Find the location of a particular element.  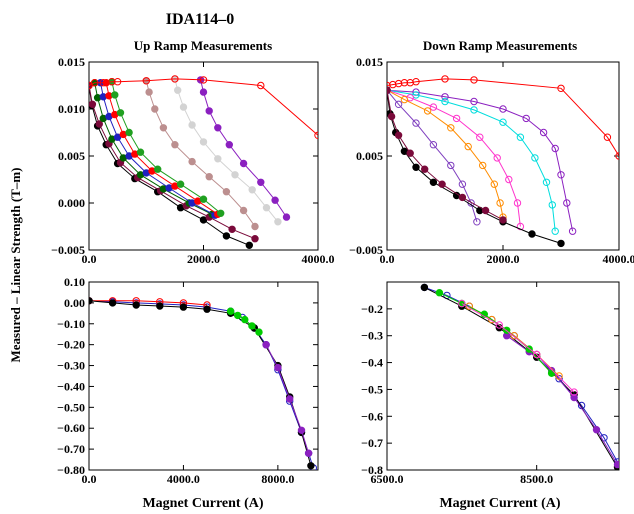

panel-title: Down Ramp Measurements is located at coordinates (500, 45).